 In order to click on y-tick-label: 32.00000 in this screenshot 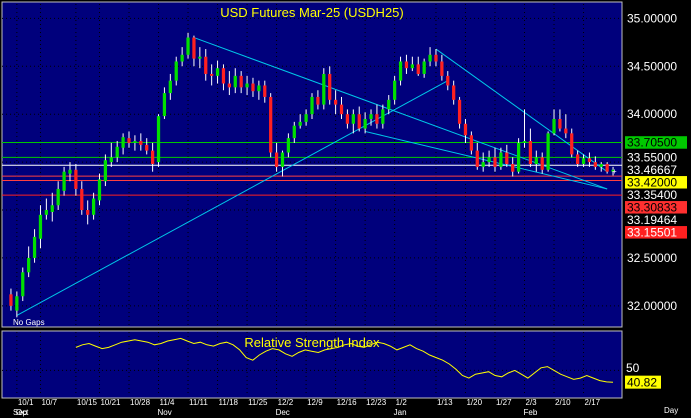, I will do `click(652, 306)`.